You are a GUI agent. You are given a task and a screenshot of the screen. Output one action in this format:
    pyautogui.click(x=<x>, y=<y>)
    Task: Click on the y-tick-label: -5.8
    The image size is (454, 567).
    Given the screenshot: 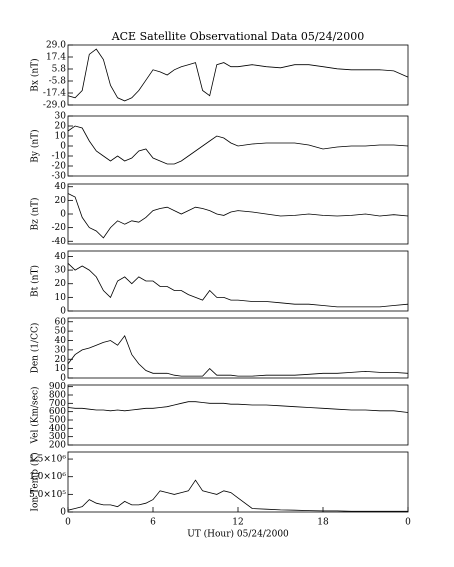 What is the action you would take?
    pyautogui.click(x=58, y=82)
    